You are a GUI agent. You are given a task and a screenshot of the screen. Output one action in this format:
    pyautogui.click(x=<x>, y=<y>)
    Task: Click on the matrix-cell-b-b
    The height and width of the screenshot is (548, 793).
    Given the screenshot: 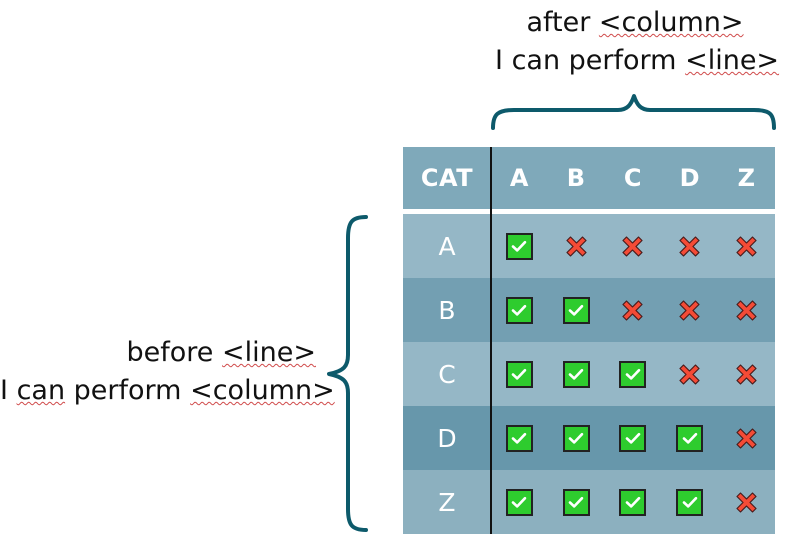 What is the action you would take?
    pyautogui.click(x=576, y=310)
    